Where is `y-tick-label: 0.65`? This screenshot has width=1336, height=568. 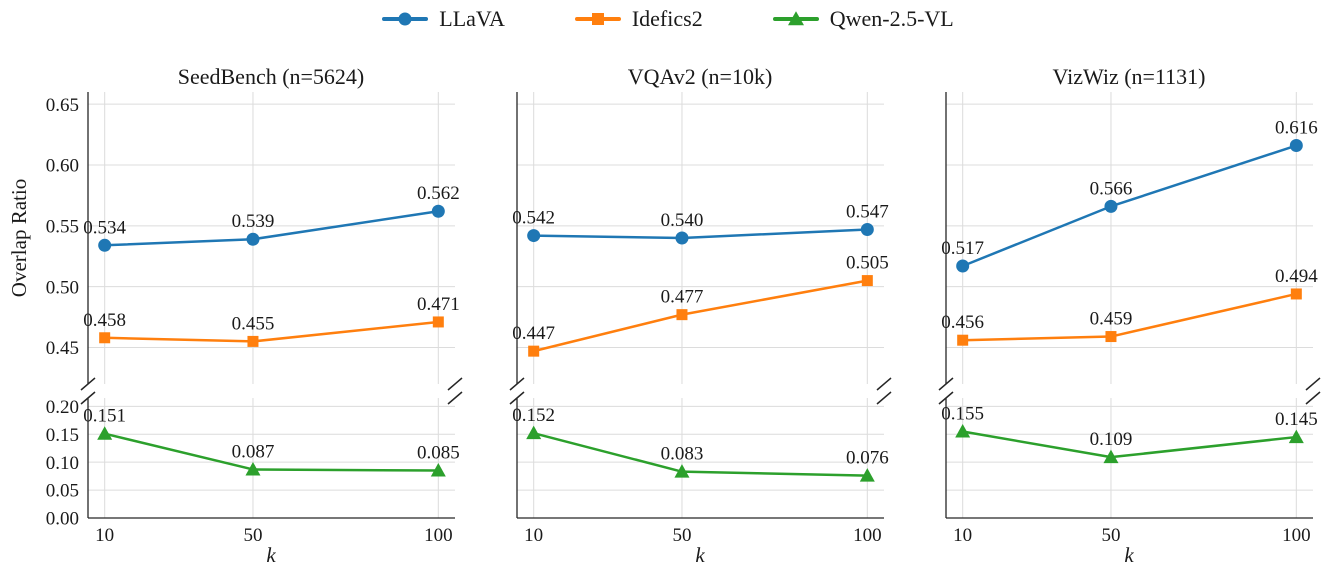 y-tick-label: 0.65 is located at coordinates (62, 105).